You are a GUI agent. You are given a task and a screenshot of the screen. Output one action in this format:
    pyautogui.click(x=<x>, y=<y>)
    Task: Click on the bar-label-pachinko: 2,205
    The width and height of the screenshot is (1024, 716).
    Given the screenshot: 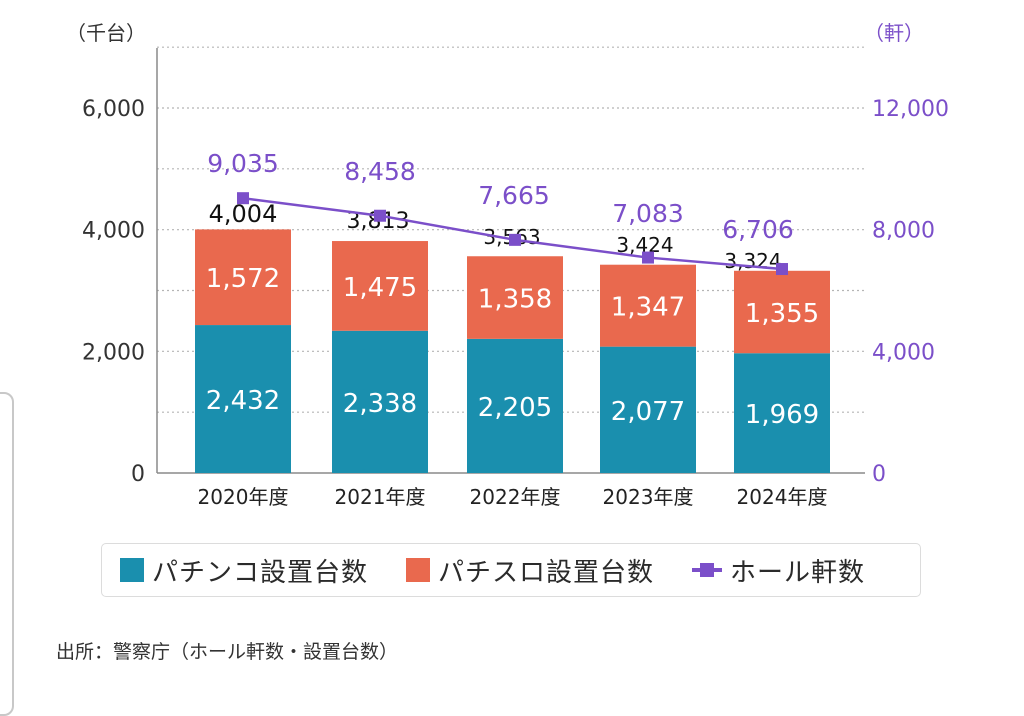 What is the action you would take?
    pyautogui.click(x=515, y=408)
    